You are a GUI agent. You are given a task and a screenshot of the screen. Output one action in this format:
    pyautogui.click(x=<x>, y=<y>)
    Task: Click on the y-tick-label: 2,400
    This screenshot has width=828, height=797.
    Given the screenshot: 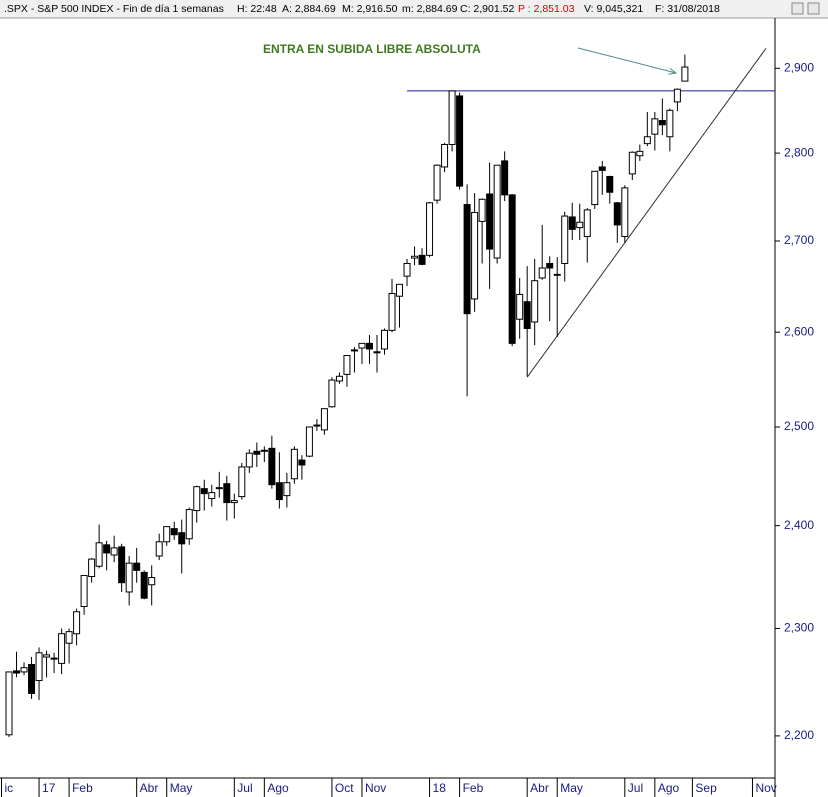 What is the action you would take?
    pyautogui.click(x=799, y=525)
    